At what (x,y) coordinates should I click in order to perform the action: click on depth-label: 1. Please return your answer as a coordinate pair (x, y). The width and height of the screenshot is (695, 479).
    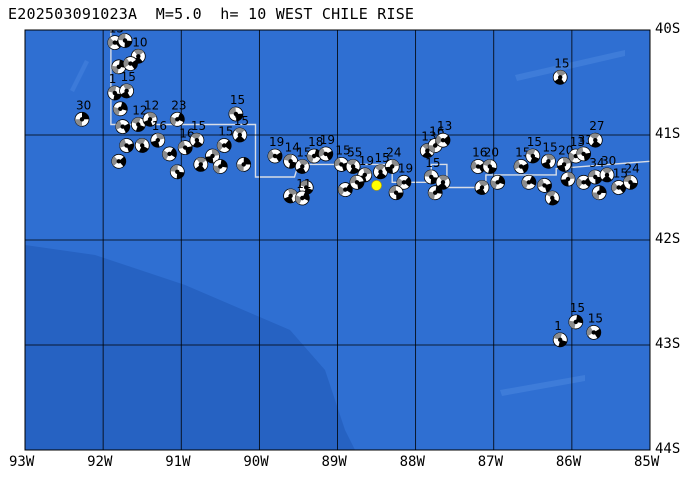
    Looking at the image, I should click on (558, 326).